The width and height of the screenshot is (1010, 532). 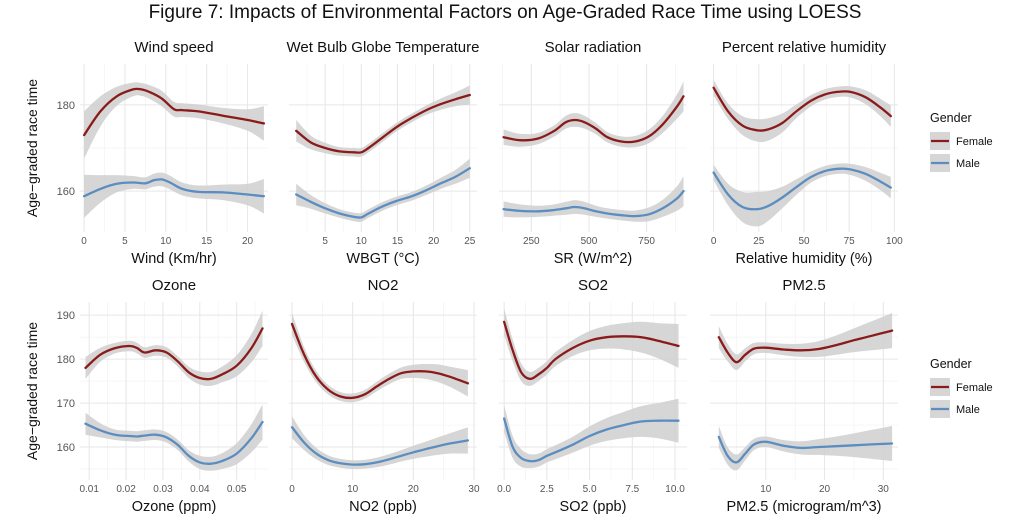 What do you see at coordinates (237, 489) in the screenshot?
I see `x-tick-label: 0.05` at bounding box center [237, 489].